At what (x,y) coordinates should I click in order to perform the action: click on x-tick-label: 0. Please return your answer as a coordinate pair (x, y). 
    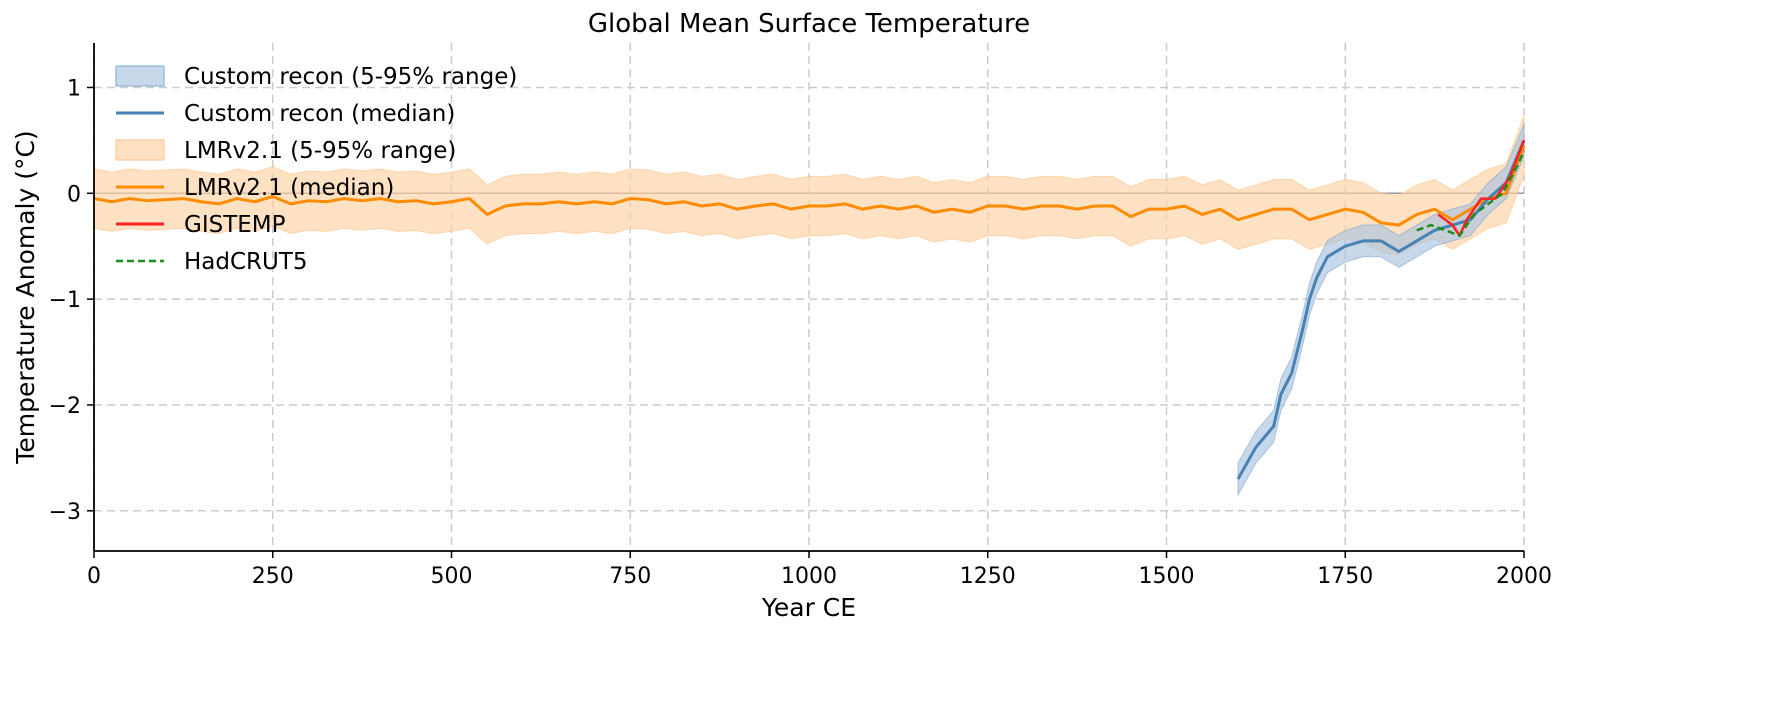
    Looking at the image, I should click on (94, 576).